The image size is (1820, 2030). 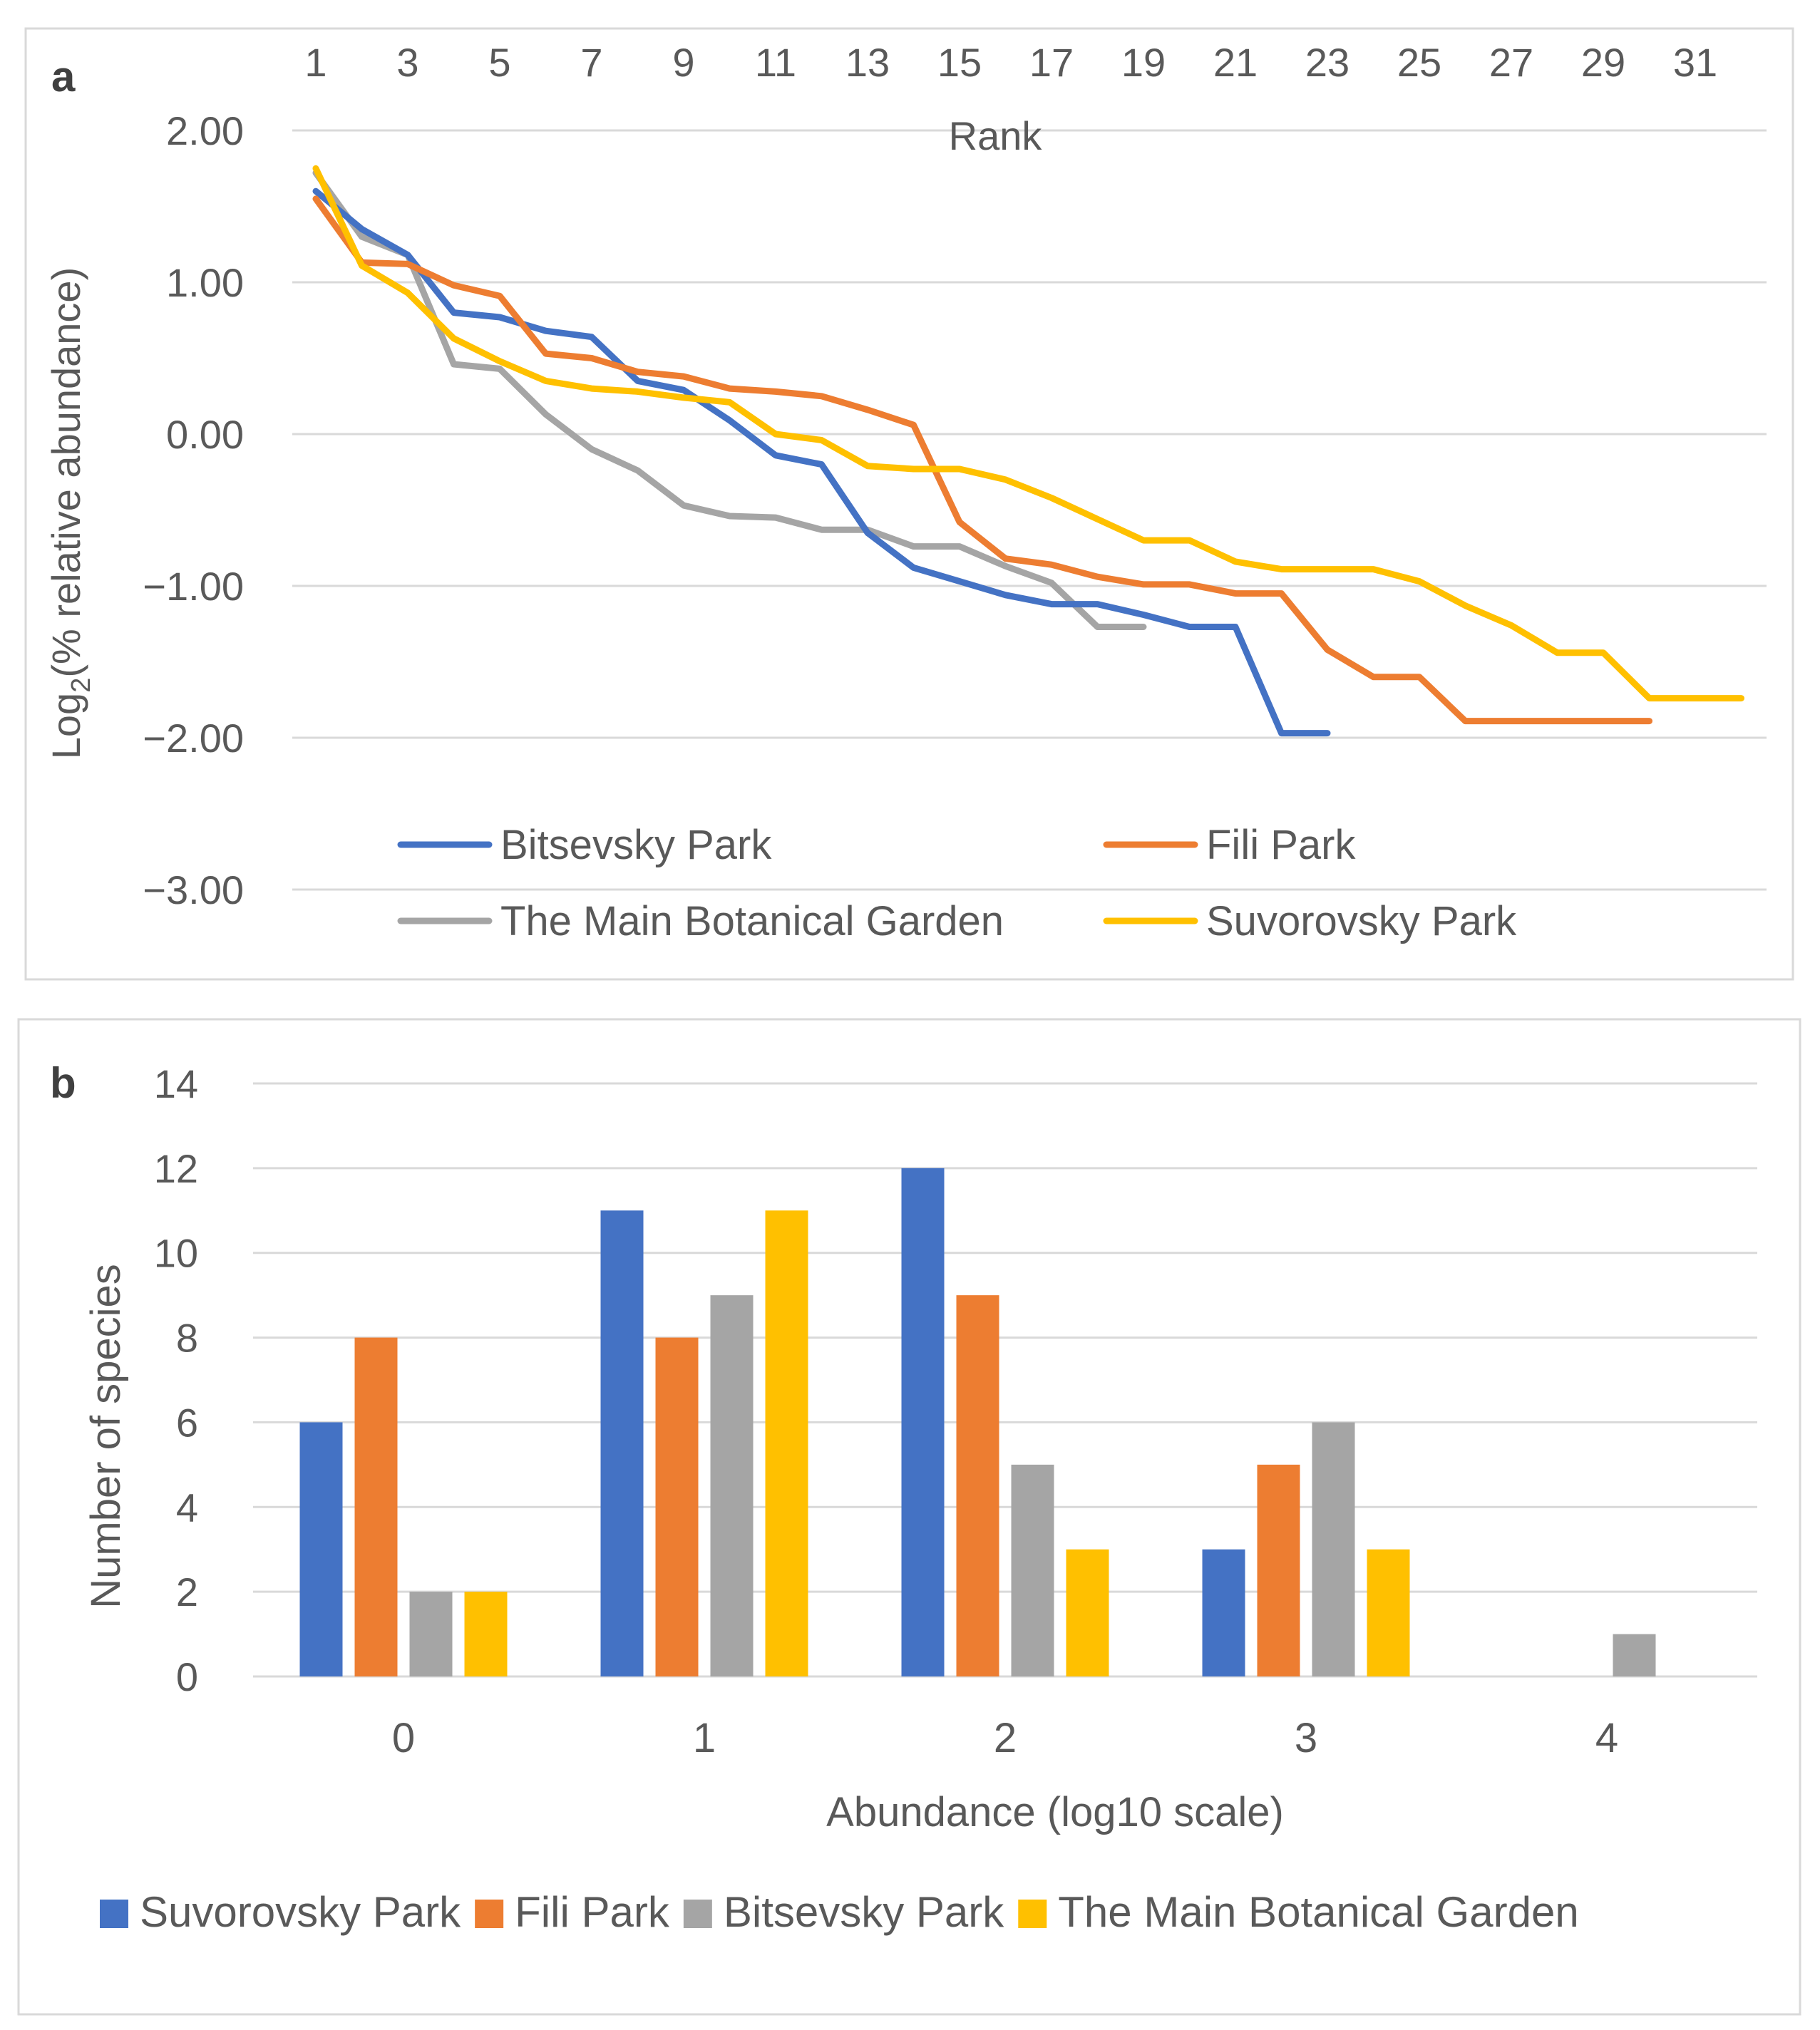 What do you see at coordinates (187, 1592) in the screenshot?
I see `y-tick-label: 2` at bounding box center [187, 1592].